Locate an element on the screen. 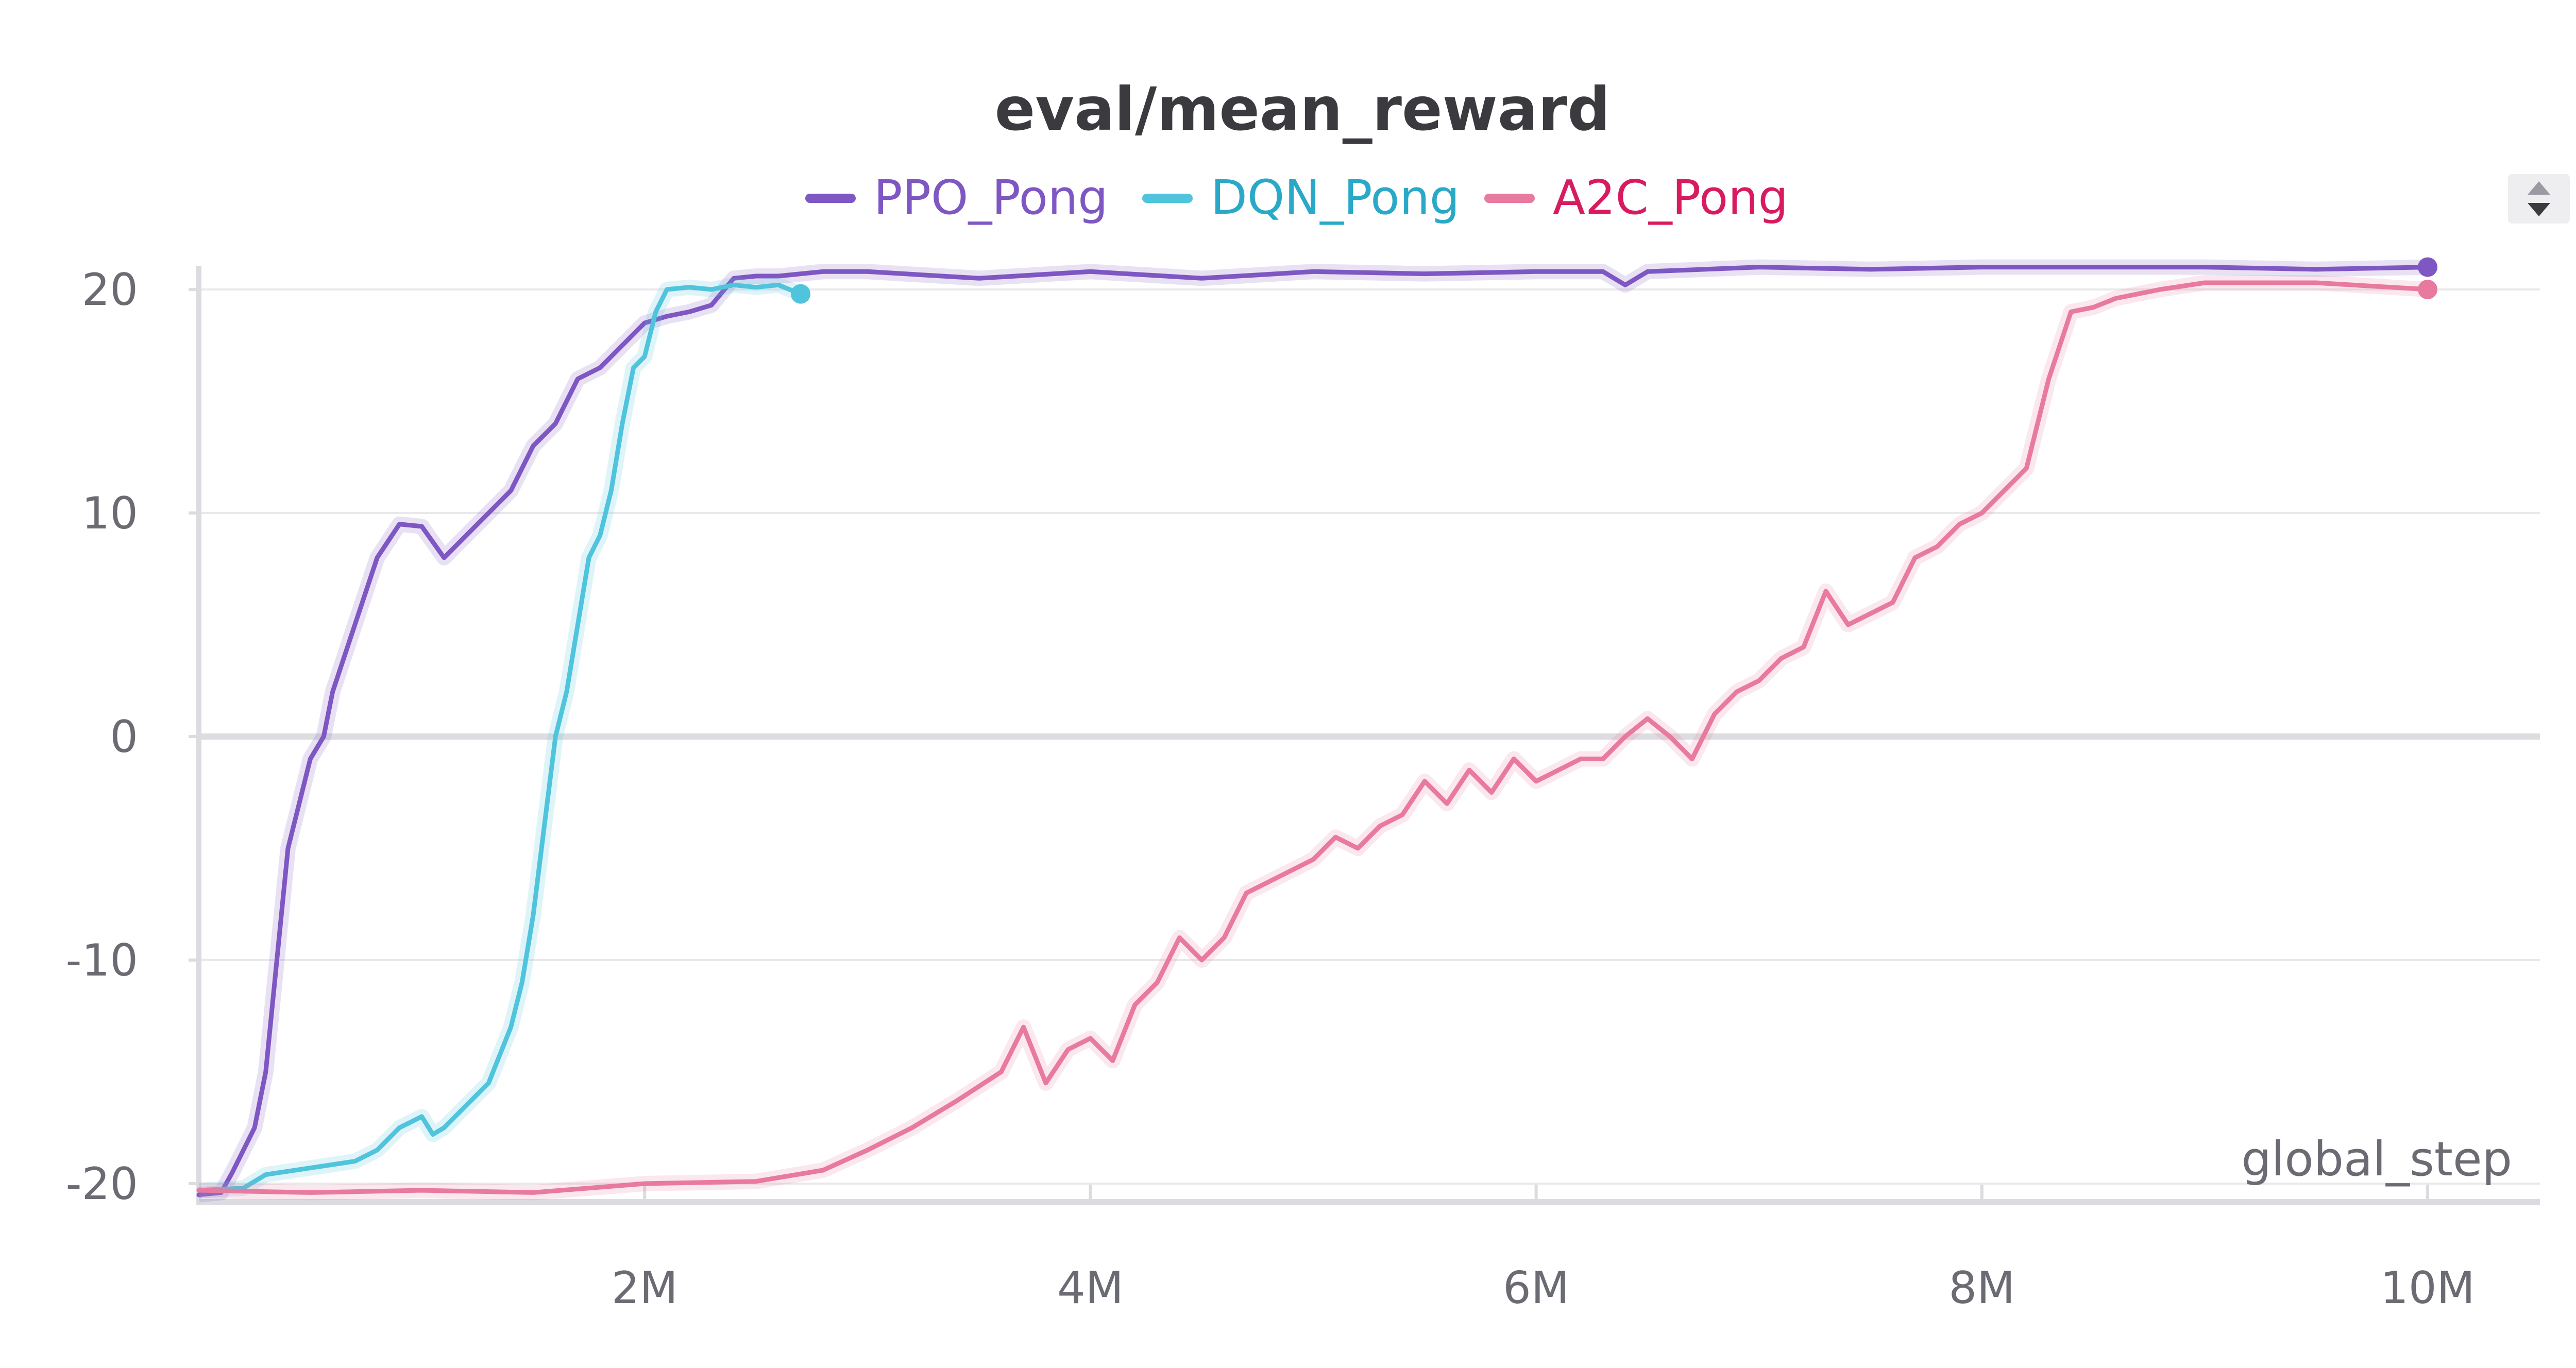  legend-label-dqn: DQN_Pong is located at coordinates (1335, 197).